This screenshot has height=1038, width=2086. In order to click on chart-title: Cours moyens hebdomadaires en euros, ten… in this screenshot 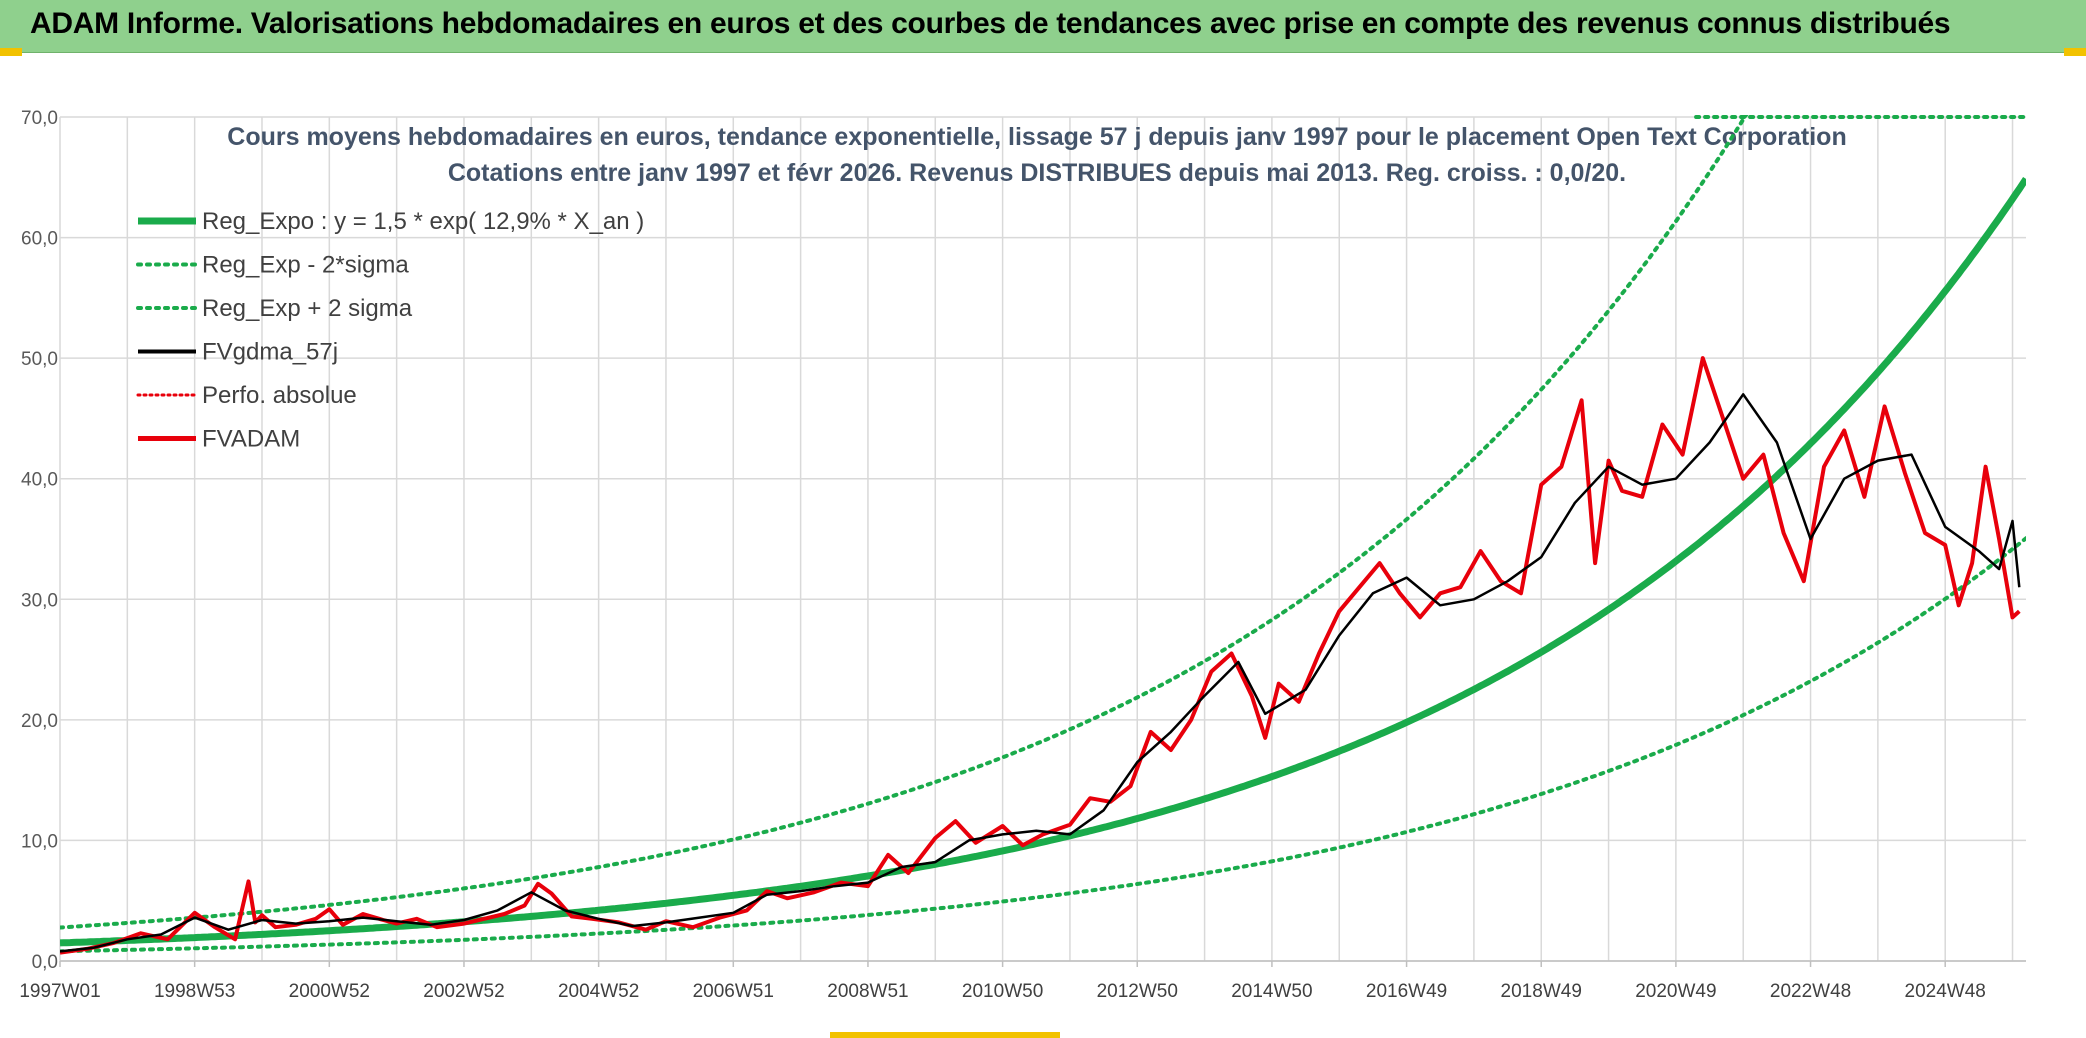, I will do `click(1036, 137)`.